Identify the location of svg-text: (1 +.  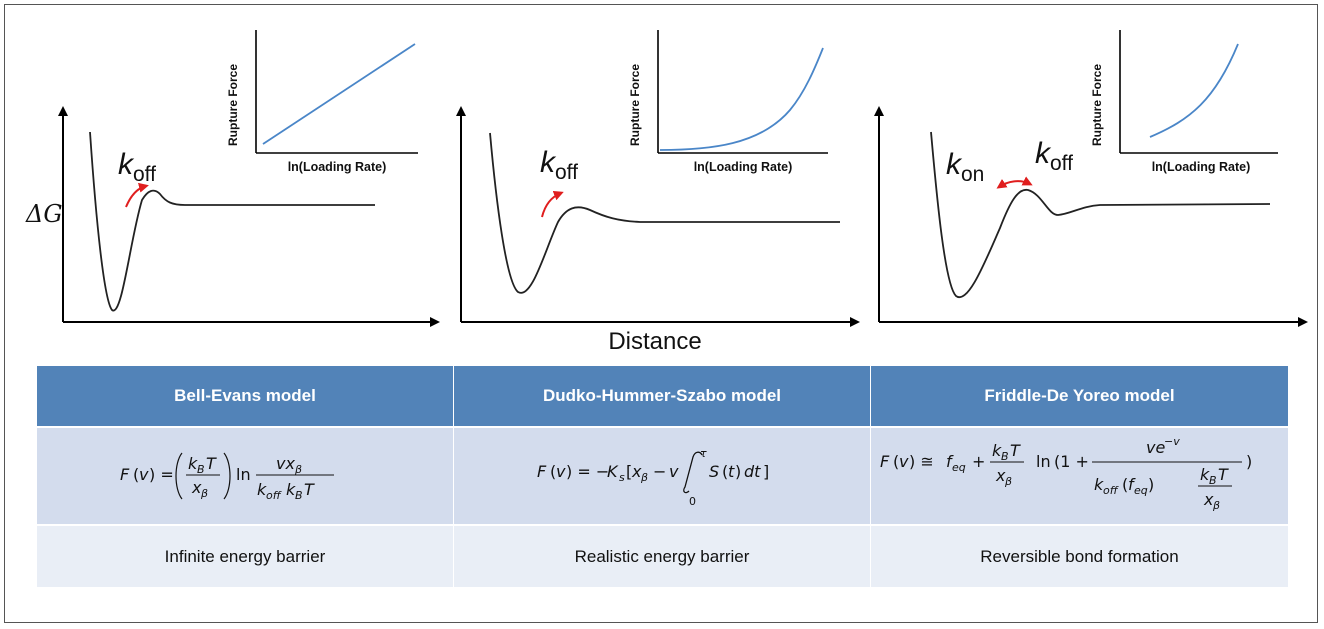
(1071, 461).